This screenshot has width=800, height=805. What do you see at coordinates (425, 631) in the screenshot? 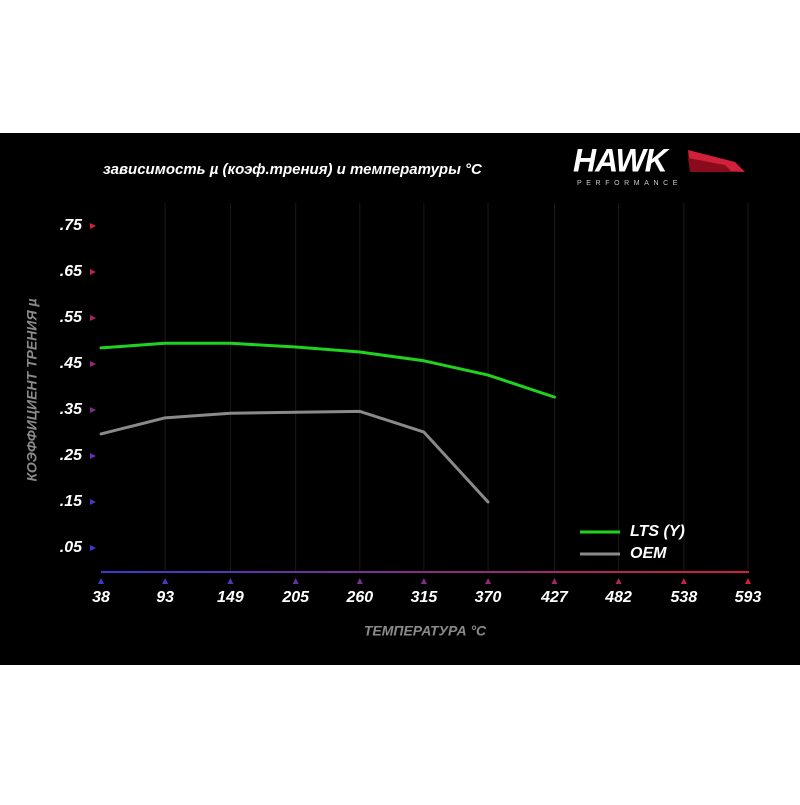
I see `x-axis-title: ТЕМПЕРАТУРА °C` at bounding box center [425, 631].